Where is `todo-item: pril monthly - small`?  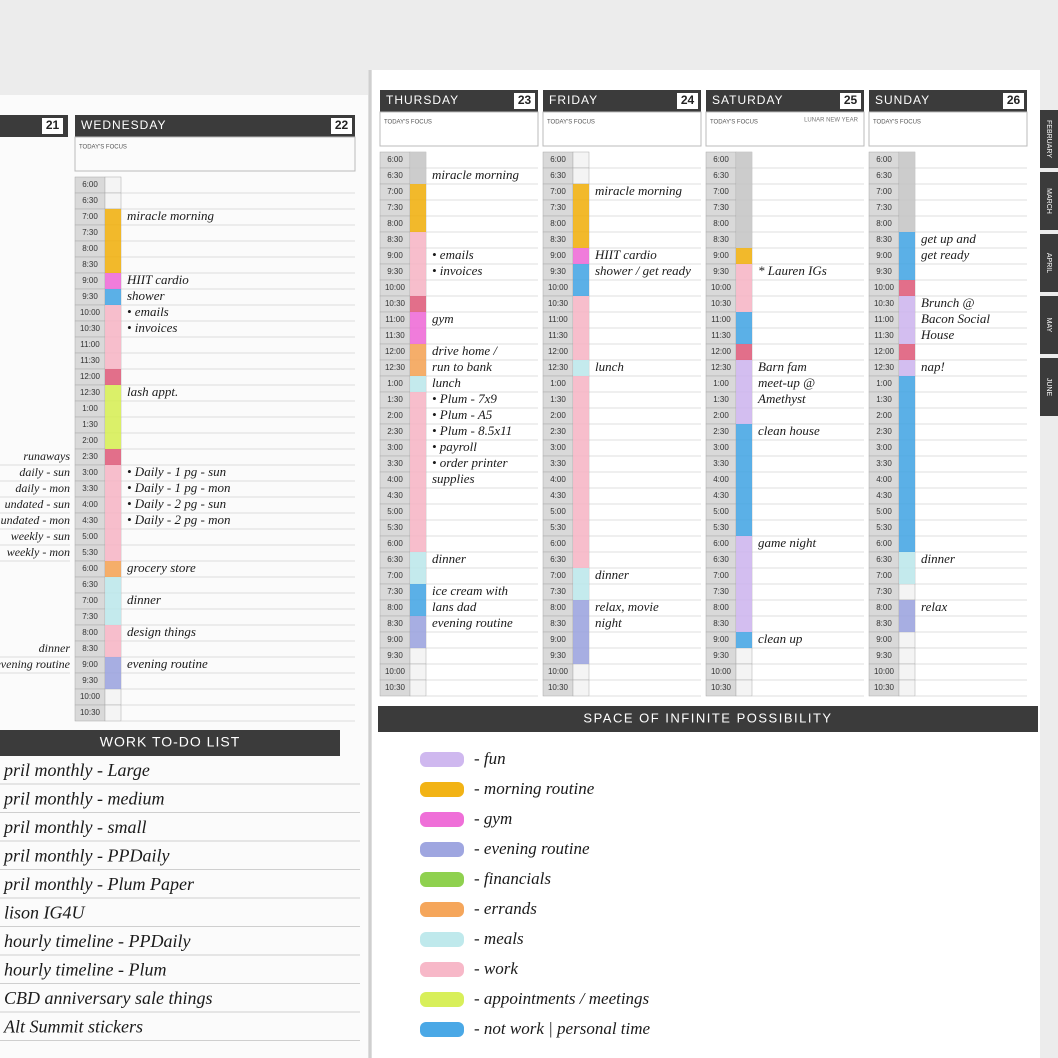 todo-item: pril monthly - small is located at coordinates (74, 827).